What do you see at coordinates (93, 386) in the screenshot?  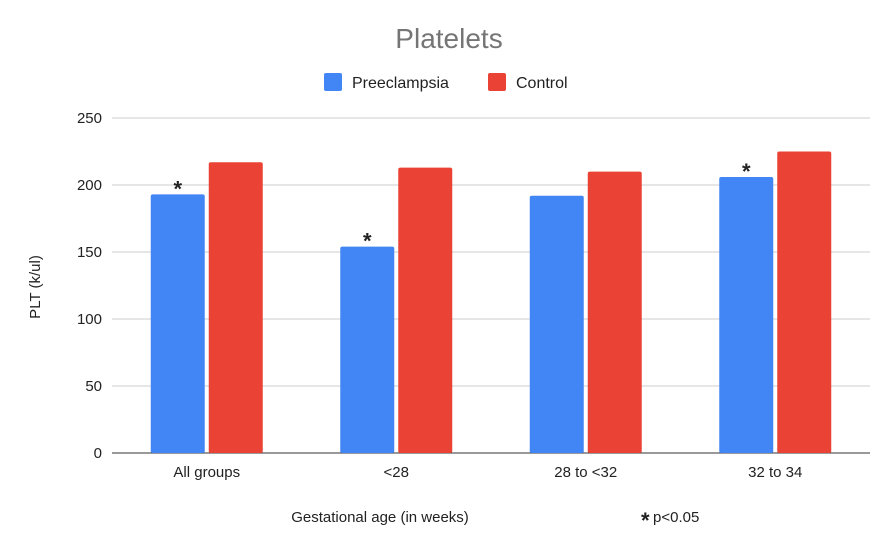 I see `y-tick-label: 50` at bounding box center [93, 386].